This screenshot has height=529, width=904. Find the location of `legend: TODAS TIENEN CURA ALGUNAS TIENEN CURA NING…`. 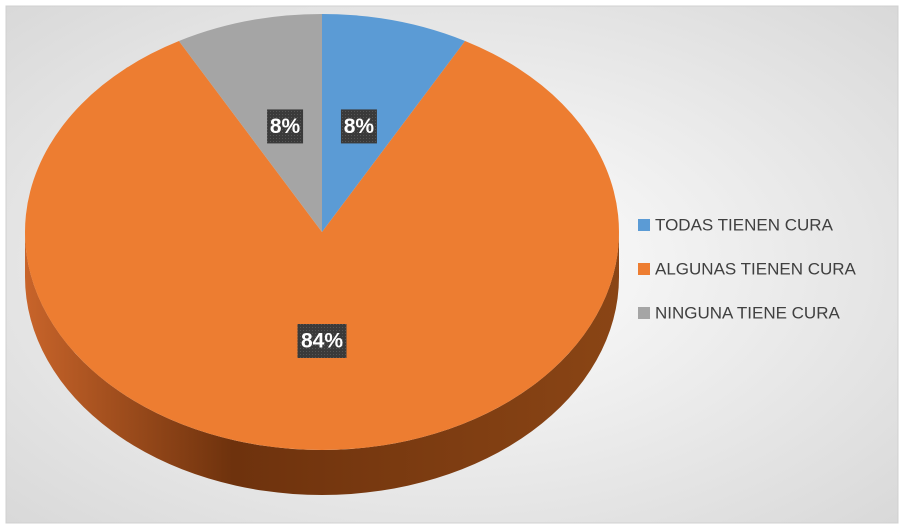

legend: TODAS TIENEN CURA ALGUNAS TIENEN CURA NING… is located at coordinates (747, 268).